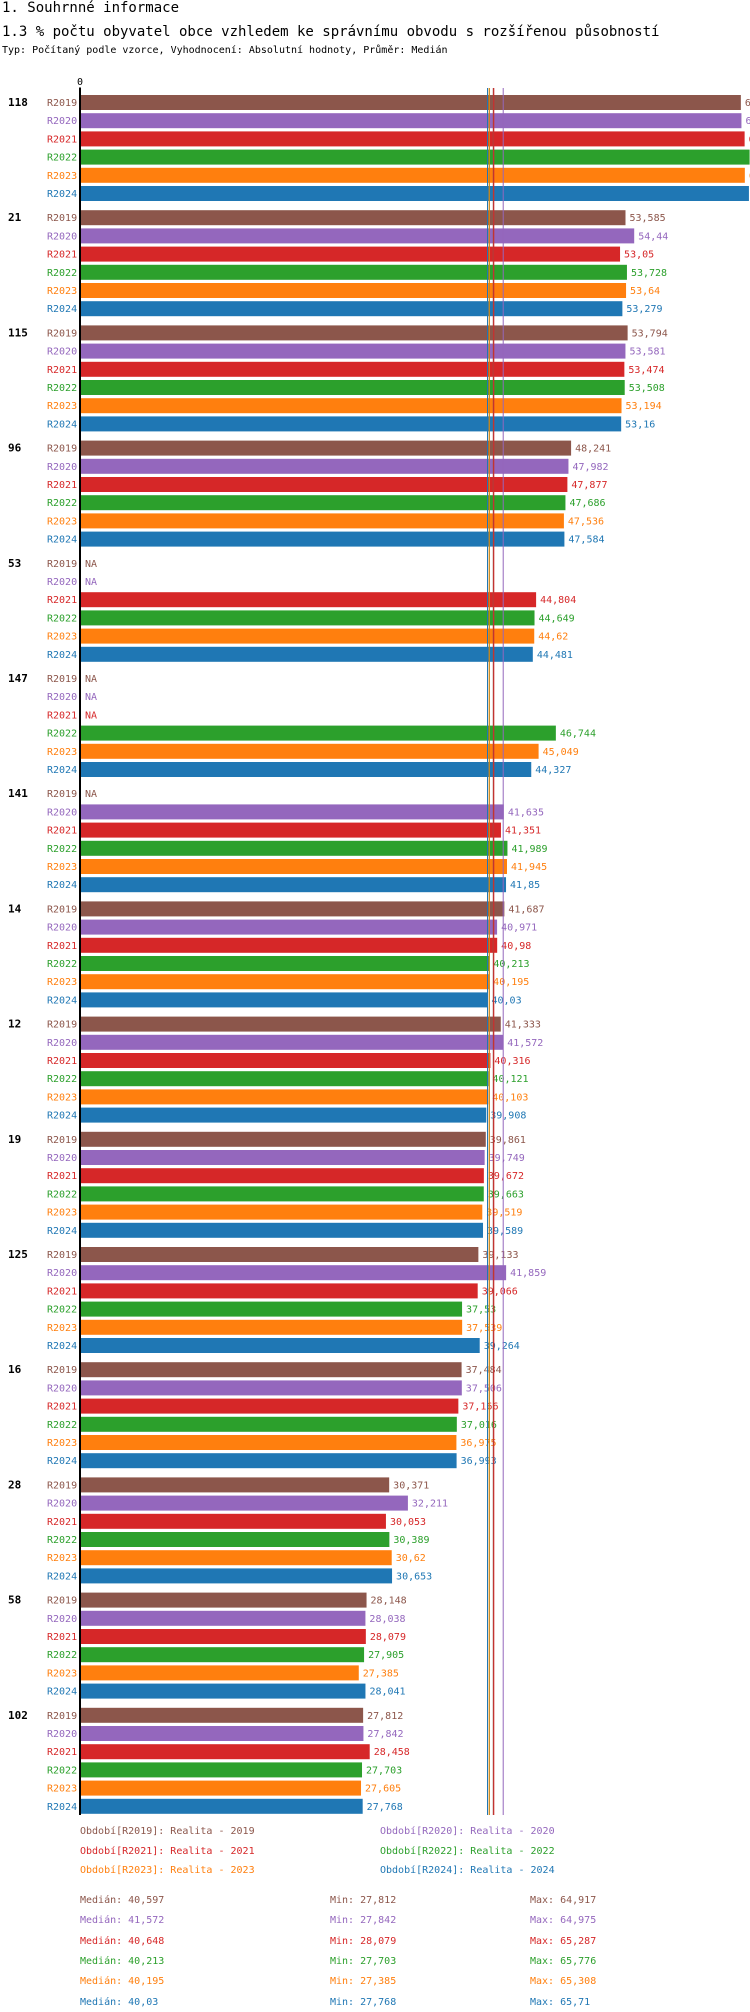 The height and width of the screenshot is (2012, 750). What do you see at coordinates (244, 1503) in the screenshot?
I see `bar-28-R2020` at bounding box center [244, 1503].